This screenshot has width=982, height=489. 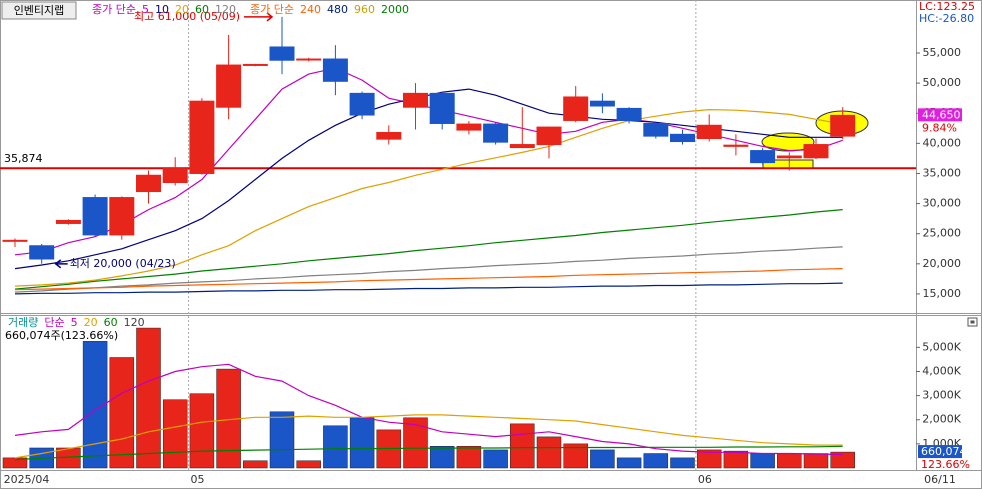 What do you see at coordinates (942, 52) in the screenshot?
I see `y-tick-label: 55,000` at bounding box center [942, 52].